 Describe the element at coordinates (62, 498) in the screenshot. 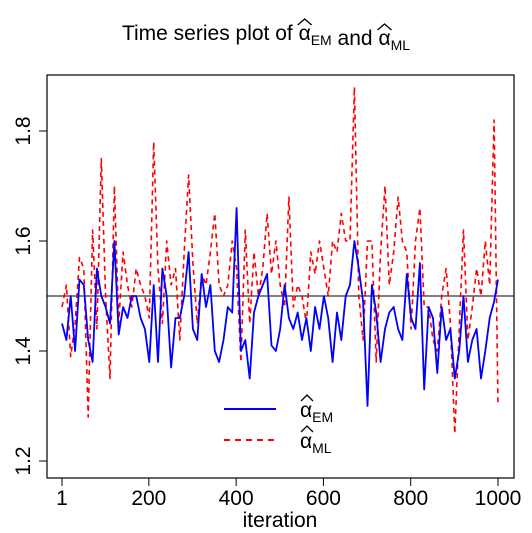

I see `x-tick-label: 1` at that location.